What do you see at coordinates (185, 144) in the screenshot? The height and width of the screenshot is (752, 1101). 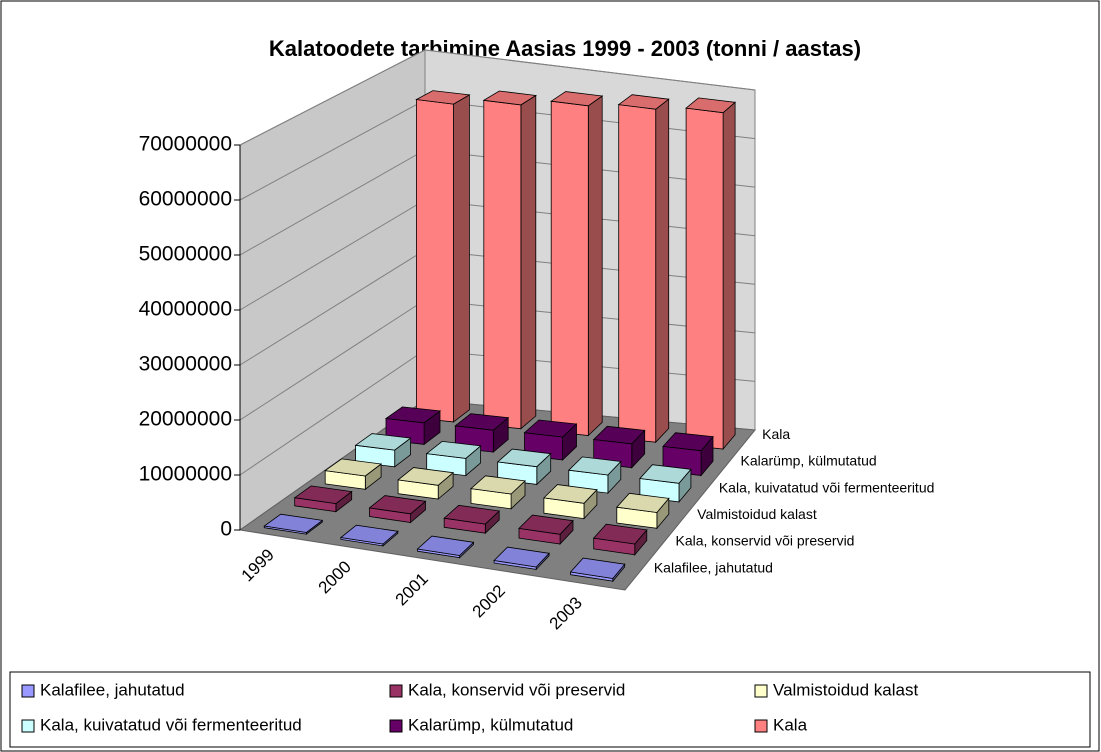 I see `y-tick-label: 70000000` at bounding box center [185, 144].